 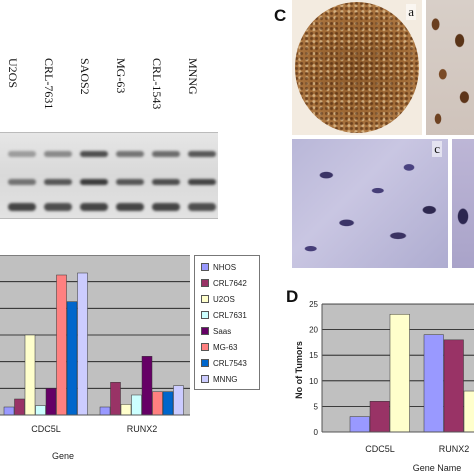 I want to click on bar-crl7543-cdc5l, so click(x=72, y=358).